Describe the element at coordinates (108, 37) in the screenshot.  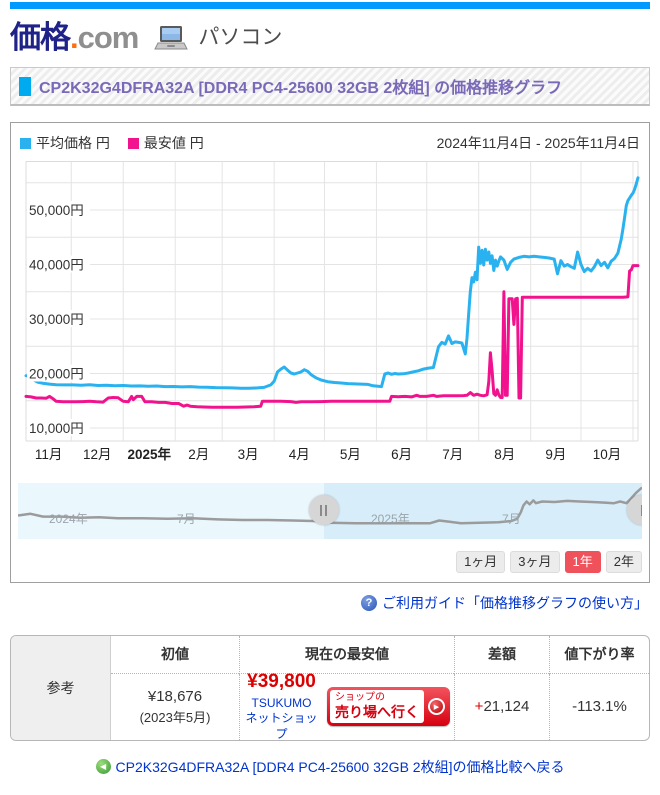
I see `logo-com-text: com` at that location.